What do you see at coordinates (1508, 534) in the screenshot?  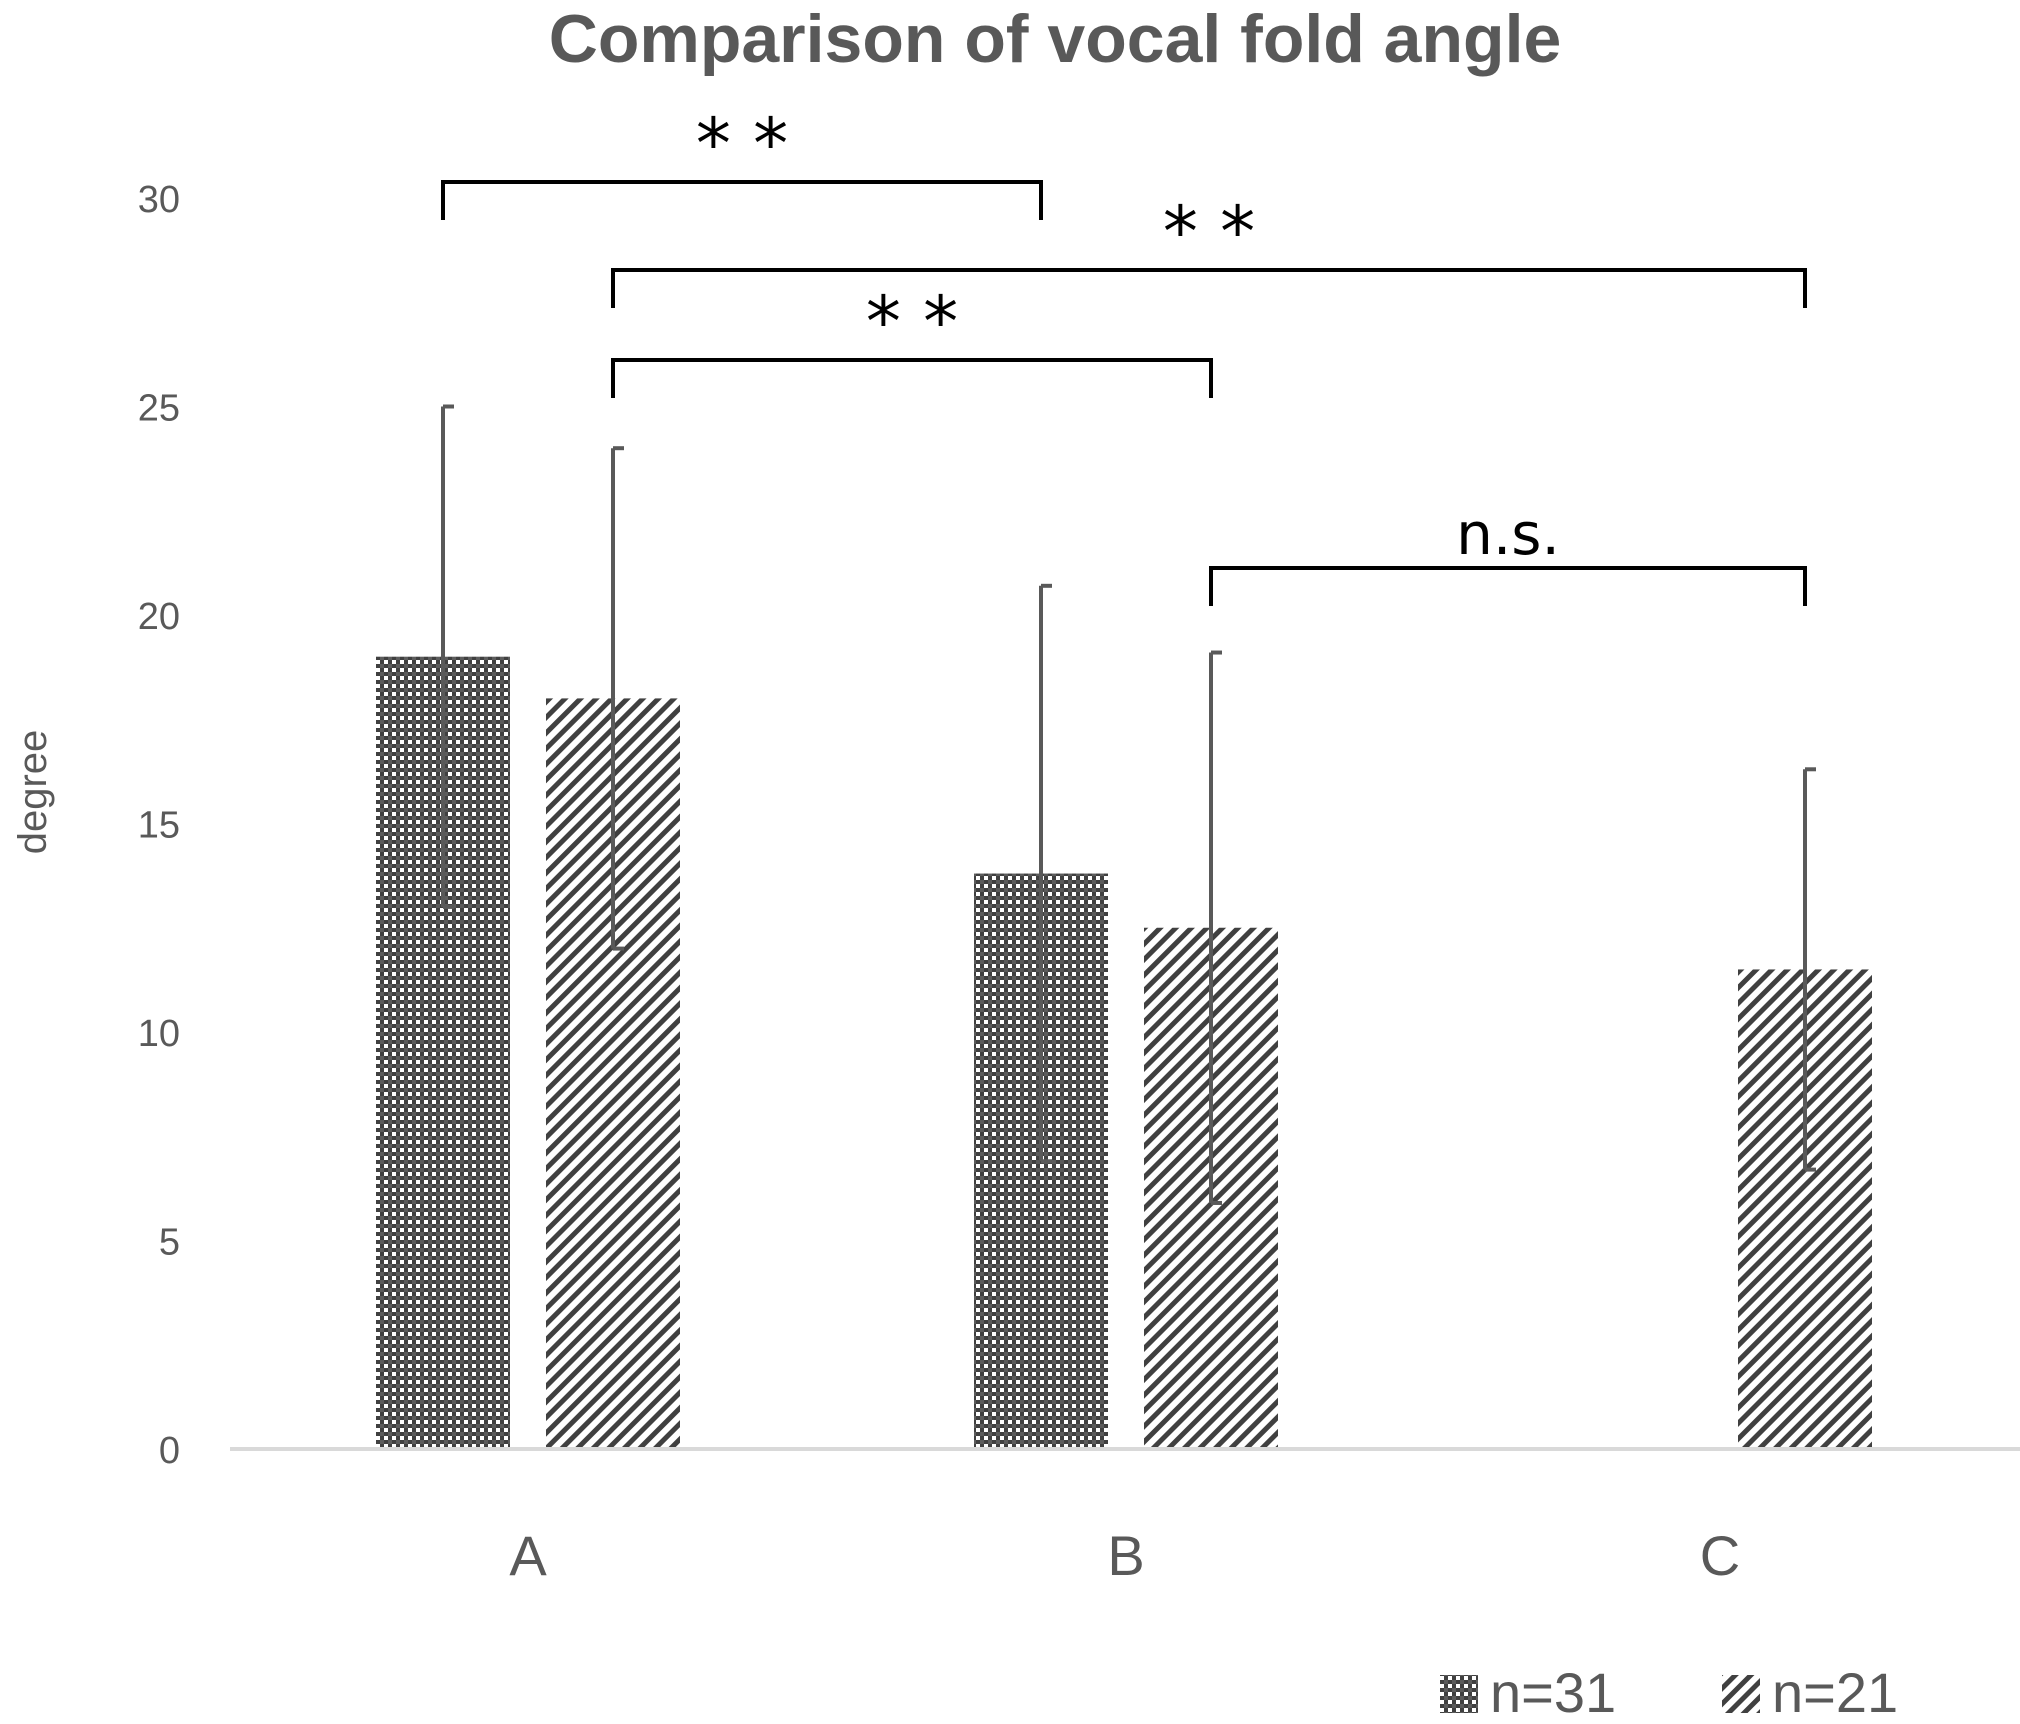 I see `significance-label: n.s.` at bounding box center [1508, 534].